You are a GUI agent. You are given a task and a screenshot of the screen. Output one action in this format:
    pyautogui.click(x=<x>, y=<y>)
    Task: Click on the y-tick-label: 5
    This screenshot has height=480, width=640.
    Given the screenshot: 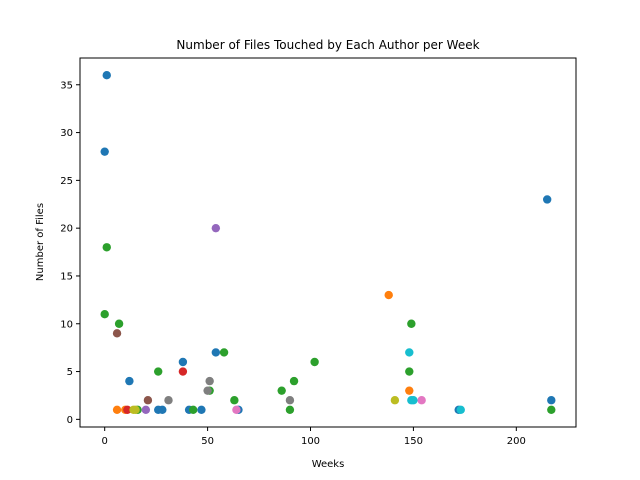 What is the action you would take?
    pyautogui.click(x=70, y=372)
    